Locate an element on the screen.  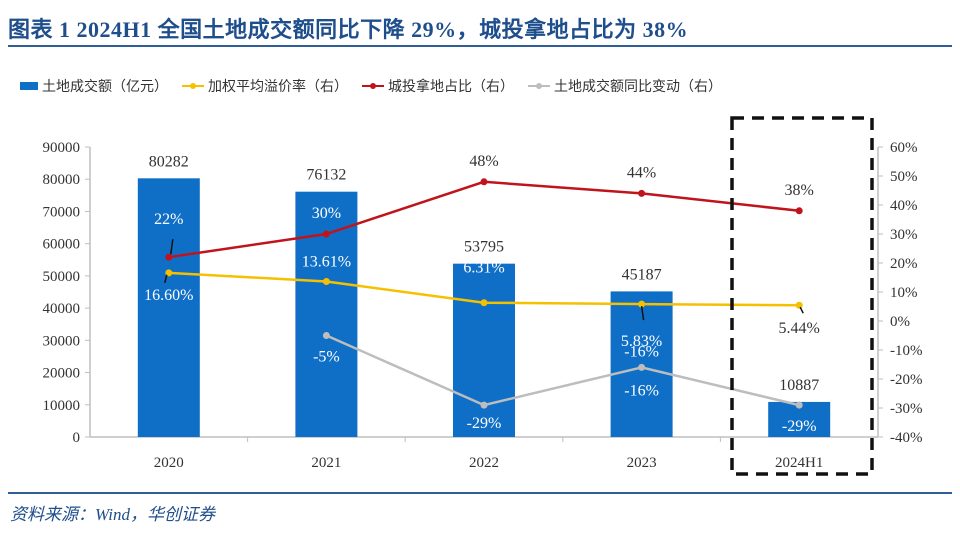
x-tick-label: 2022 is located at coordinates (484, 463).